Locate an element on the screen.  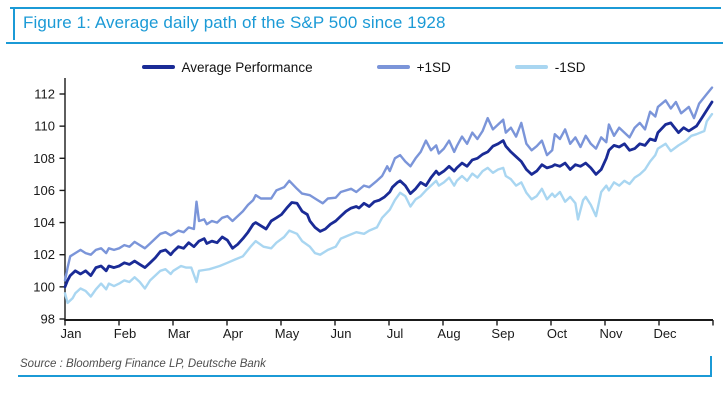
chart-legend: Average Performance +1SD -1SD is located at coordinates (363, 67).